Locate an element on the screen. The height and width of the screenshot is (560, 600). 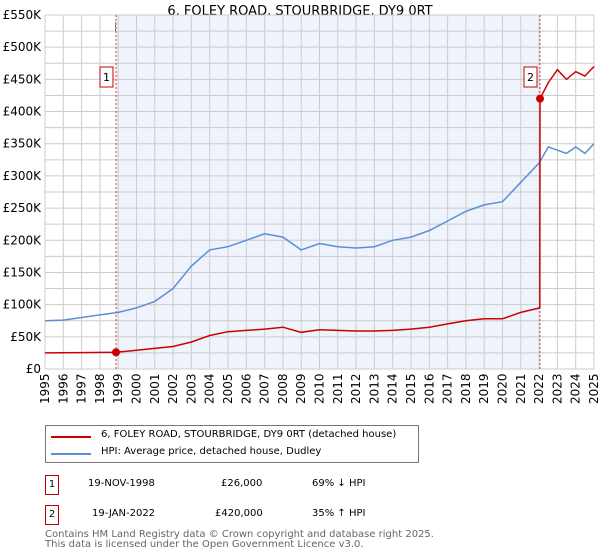
x-tick-label: 2000 is located at coordinates (137, 388).